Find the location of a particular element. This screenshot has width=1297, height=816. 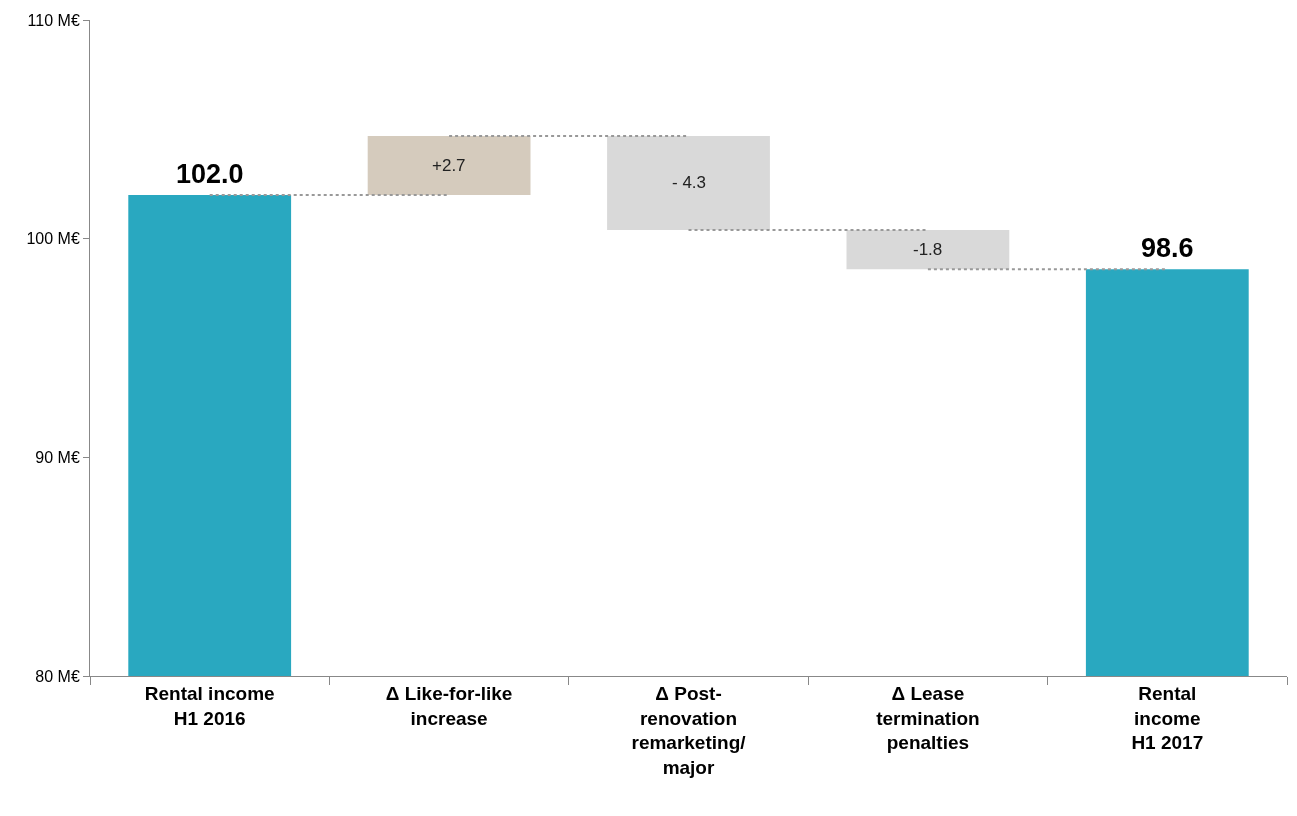

data-label: +2.7 is located at coordinates (449, 165).